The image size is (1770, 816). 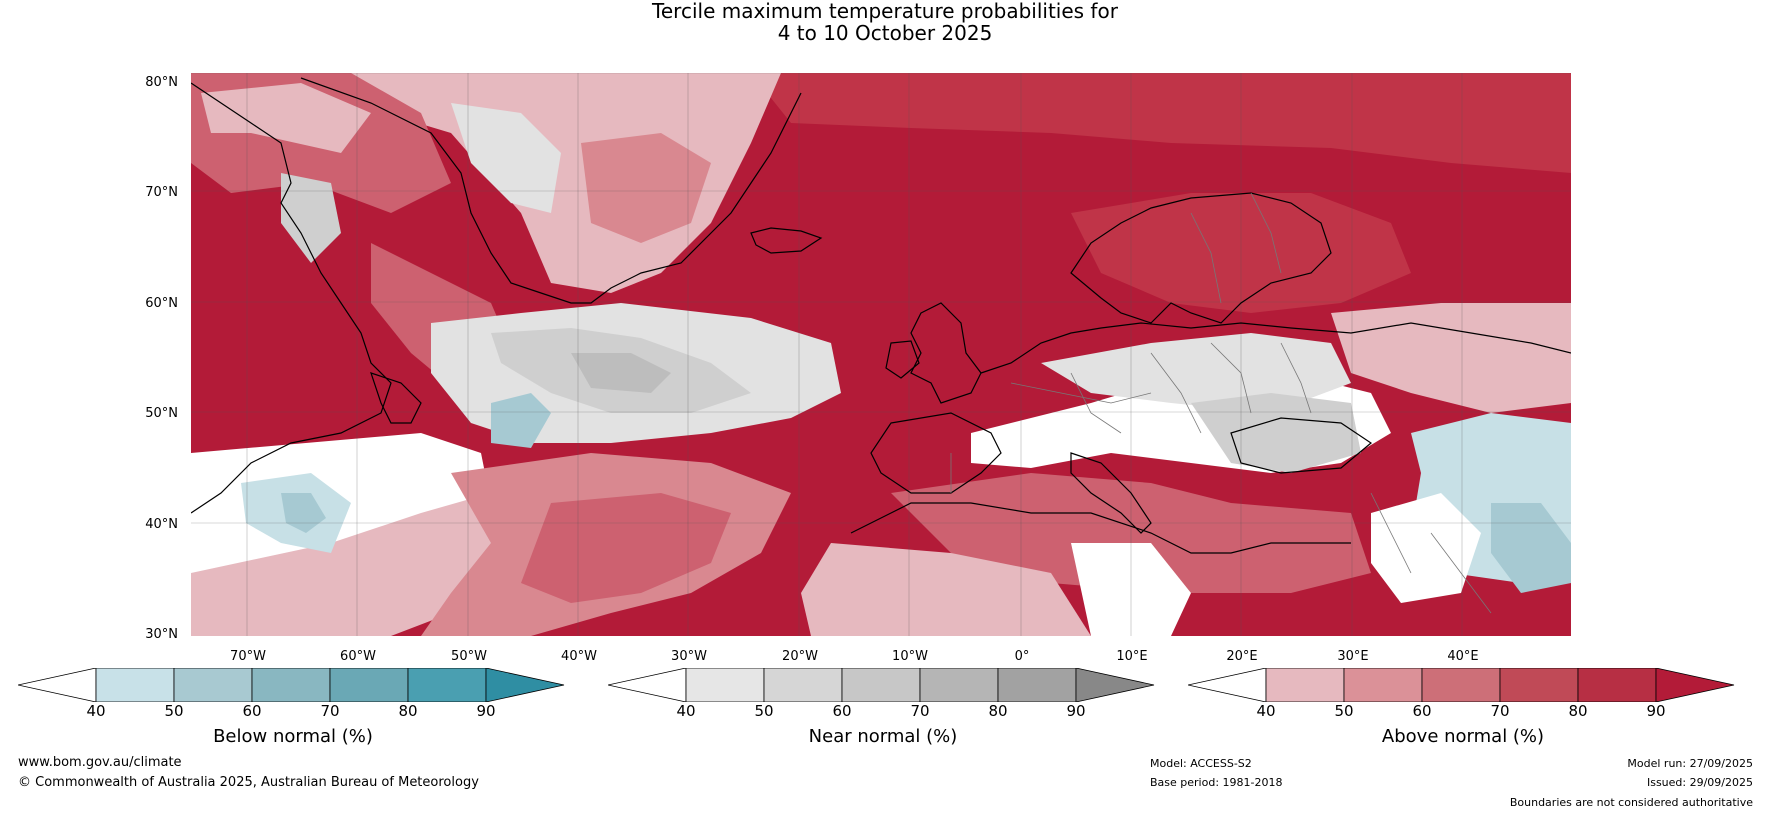 What do you see at coordinates (1301, 445) in the screenshot?
I see `coastline-black-sea` at bounding box center [1301, 445].